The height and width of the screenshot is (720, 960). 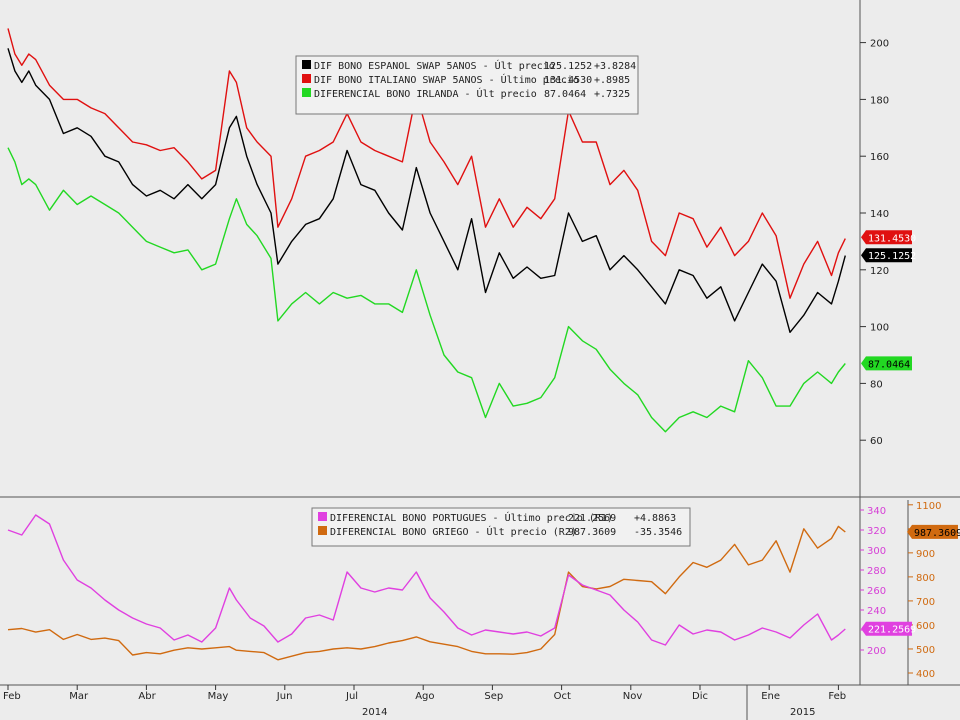 I want to click on bottom-r2-tick-label: 800, so click(x=925, y=578).